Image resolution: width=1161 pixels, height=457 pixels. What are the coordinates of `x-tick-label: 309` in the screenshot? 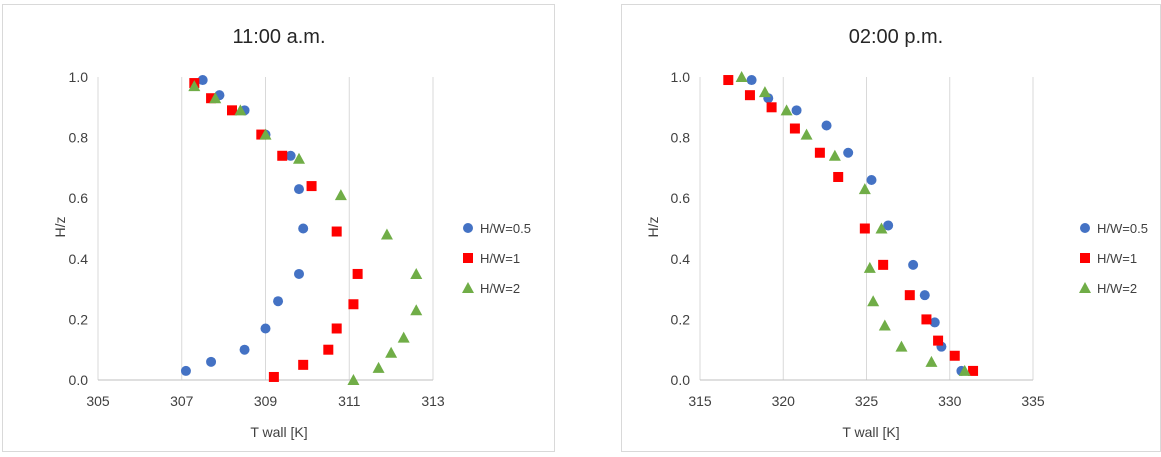 It's located at (266, 401).